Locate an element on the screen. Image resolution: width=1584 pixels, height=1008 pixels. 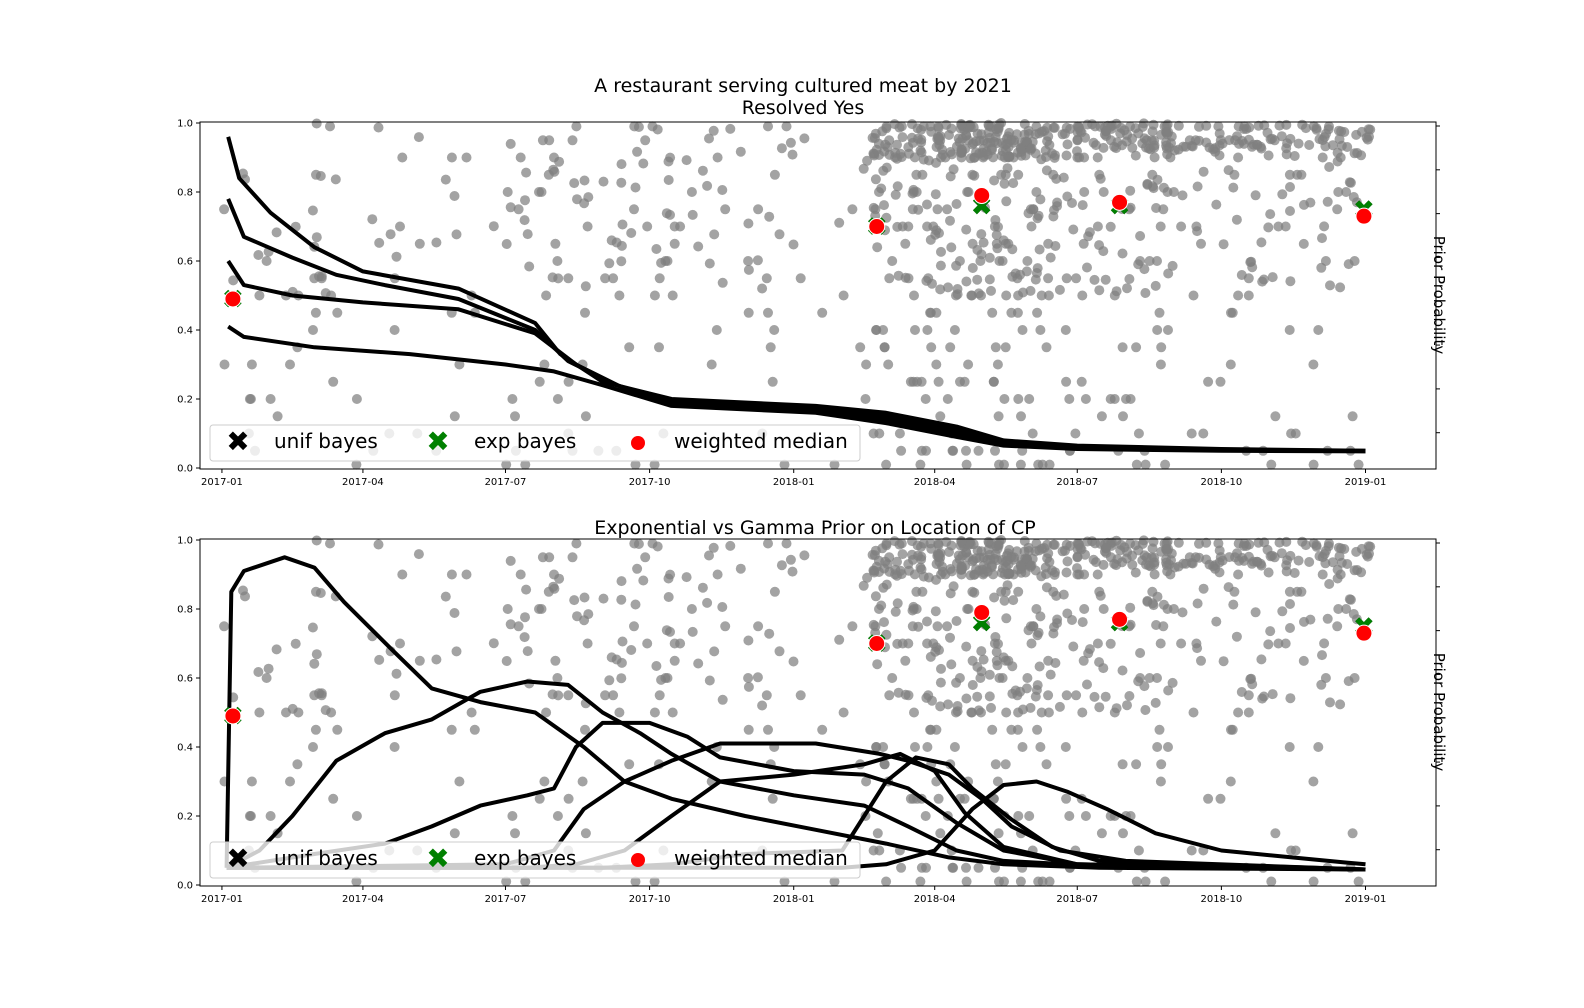
legend-label-unif: unif bayes is located at coordinates (326, 858).